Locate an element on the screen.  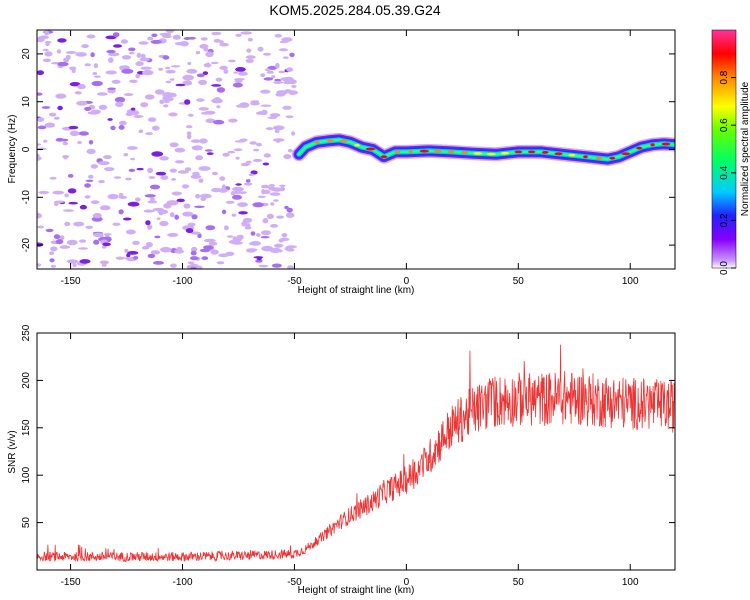
spectrogram-xlabel: Height of straight line (km) is located at coordinates (356, 290).